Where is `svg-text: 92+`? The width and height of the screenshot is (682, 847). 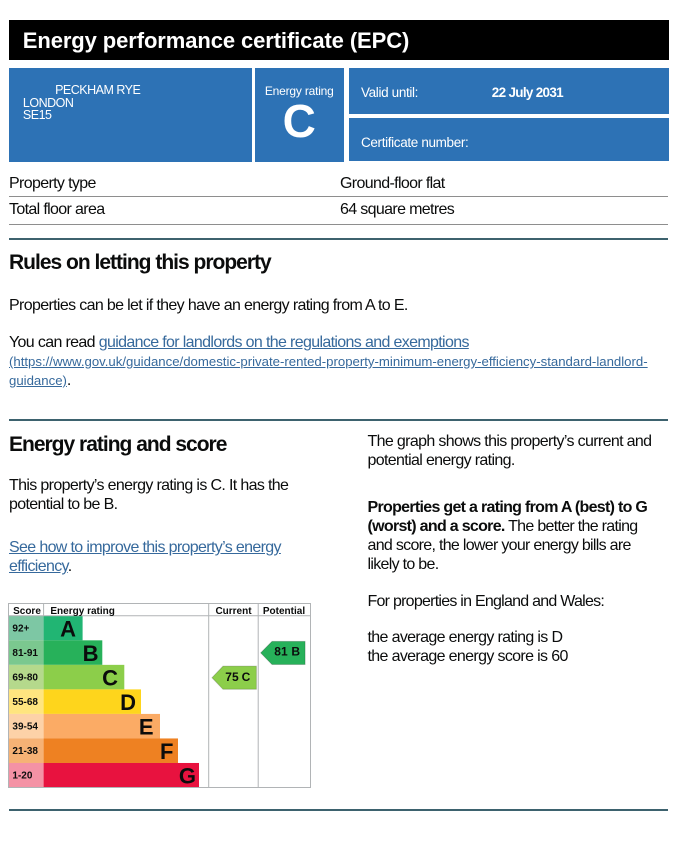 svg-text: 92+ is located at coordinates (20, 628).